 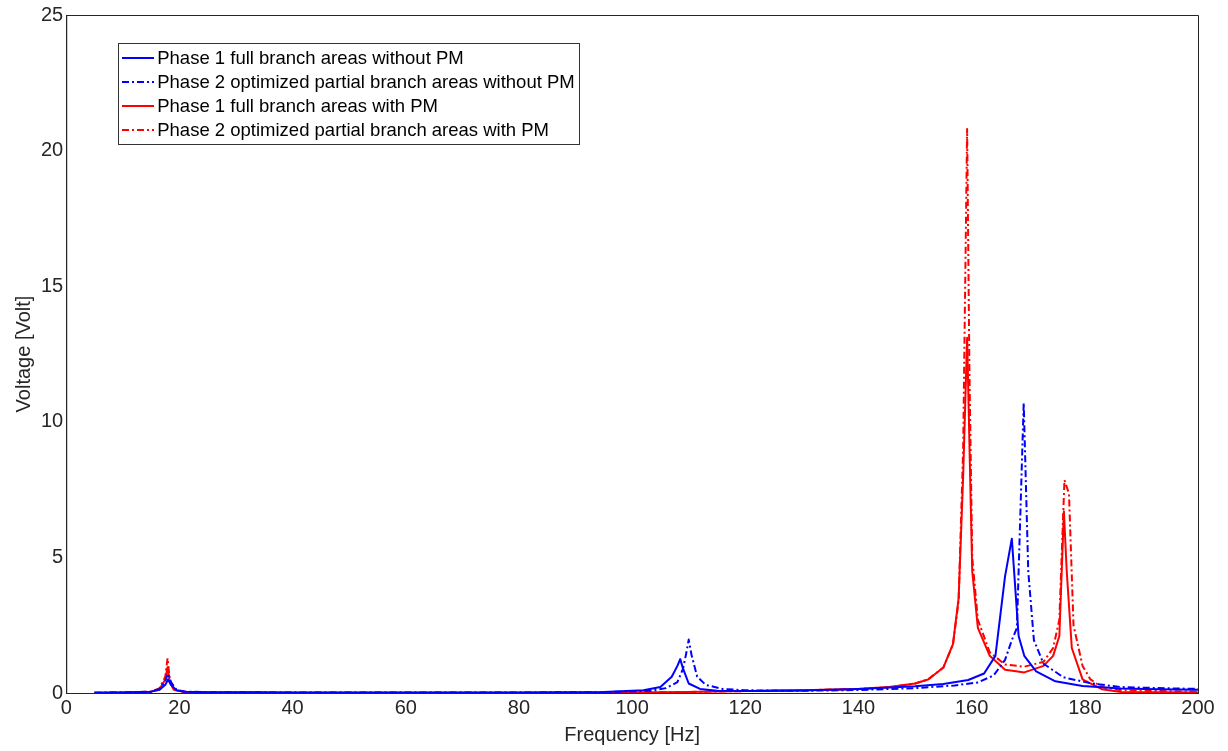 What do you see at coordinates (292, 706) in the screenshot?
I see `x-tick-label: 40` at bounding box center [292, 706].